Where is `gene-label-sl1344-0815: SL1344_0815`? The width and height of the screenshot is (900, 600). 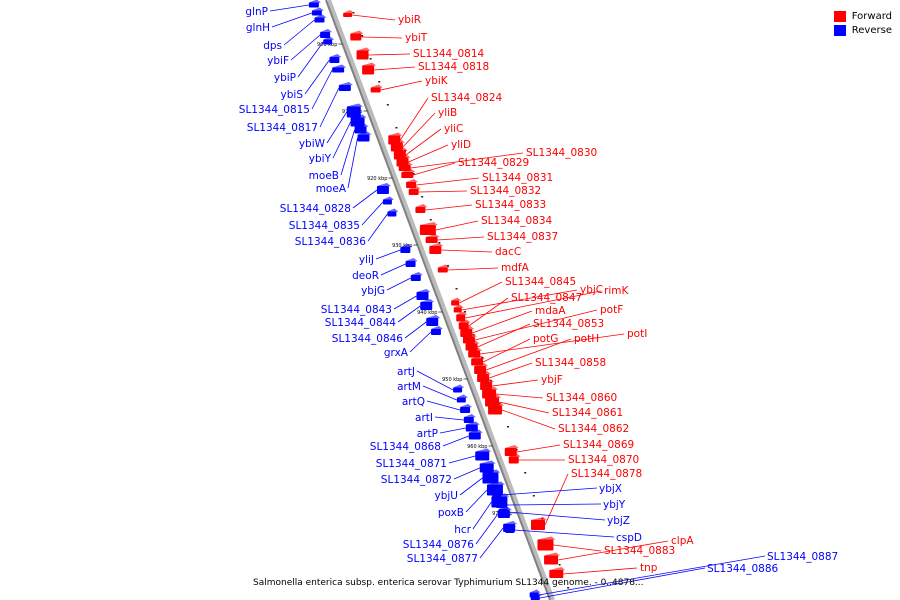
gene-label-sl1344-0815: SL1344_0815 is located at coordinates (274, 110).